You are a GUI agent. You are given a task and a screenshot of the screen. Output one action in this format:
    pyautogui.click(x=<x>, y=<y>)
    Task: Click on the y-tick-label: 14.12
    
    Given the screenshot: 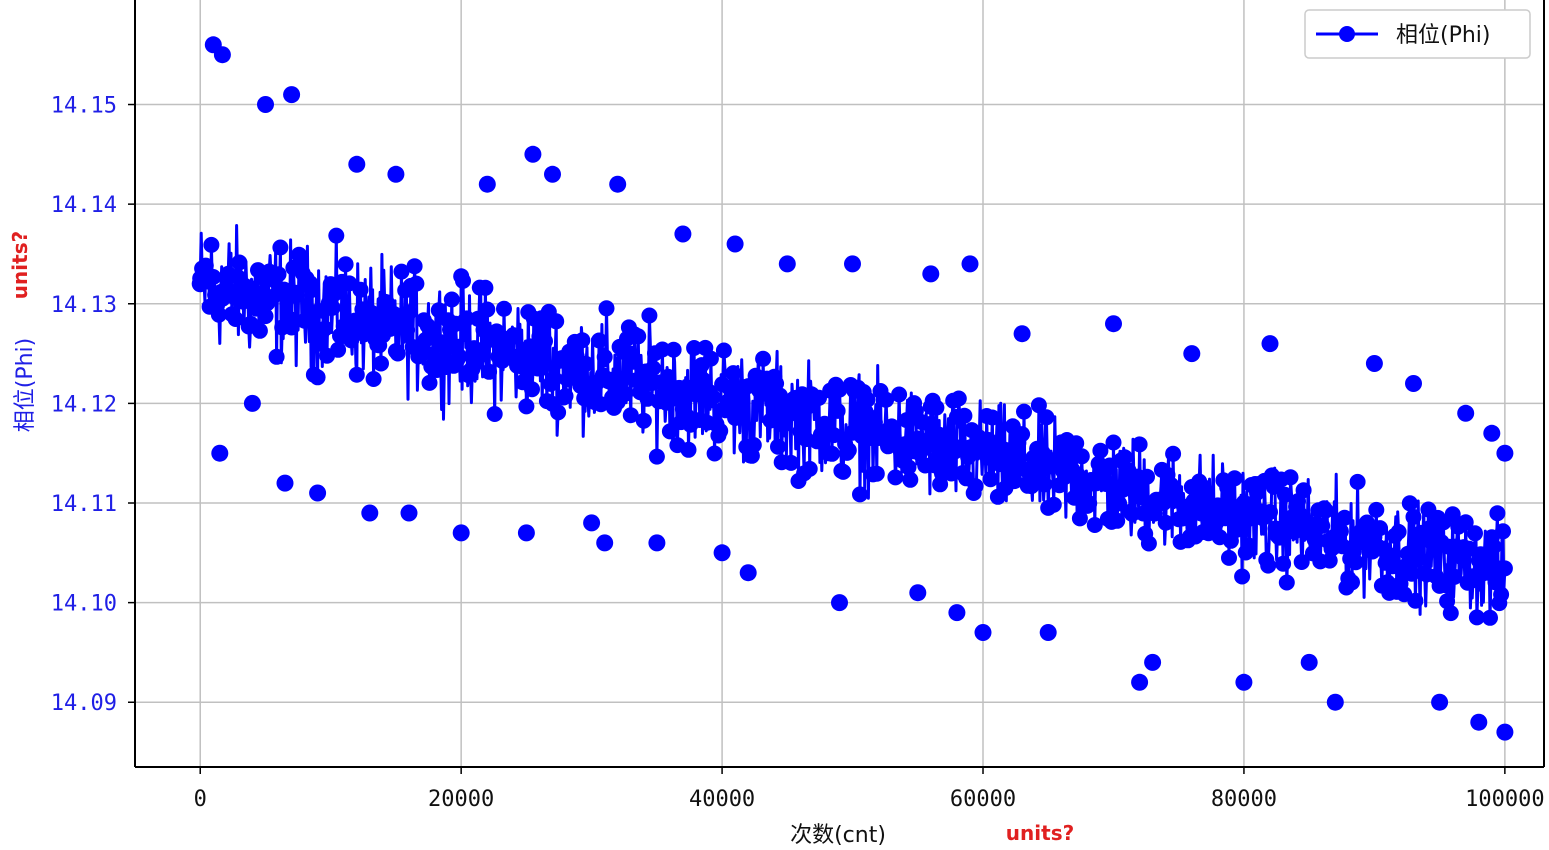 What is the action you would take?
    pyautogui.click(x=84, y=404)
    